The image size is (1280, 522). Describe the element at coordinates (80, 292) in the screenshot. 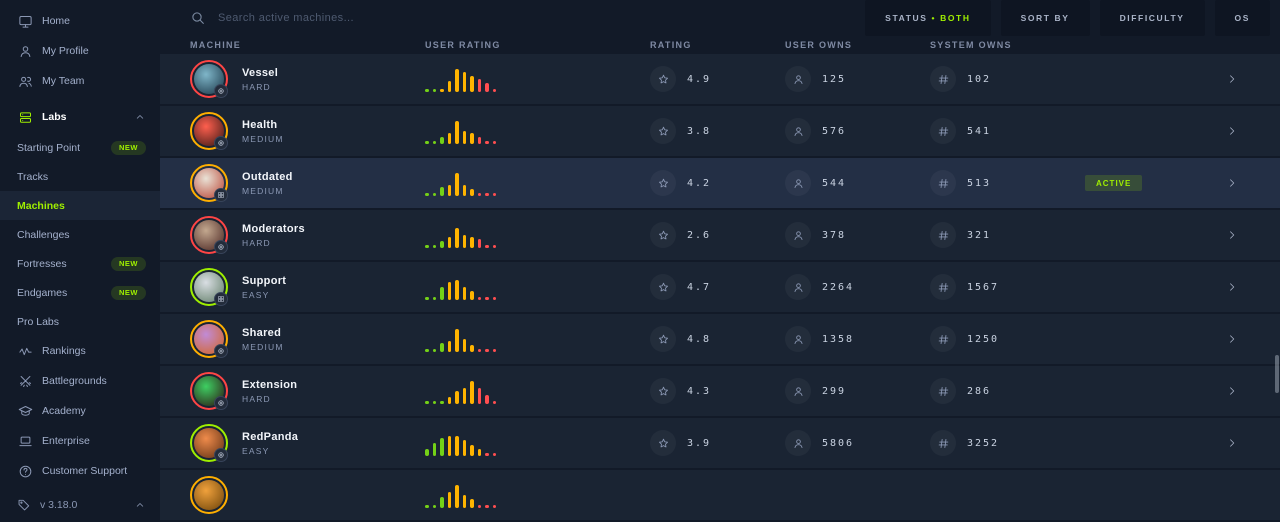

I see `sidebar-item-endgames: Endgames NEW` at that location.